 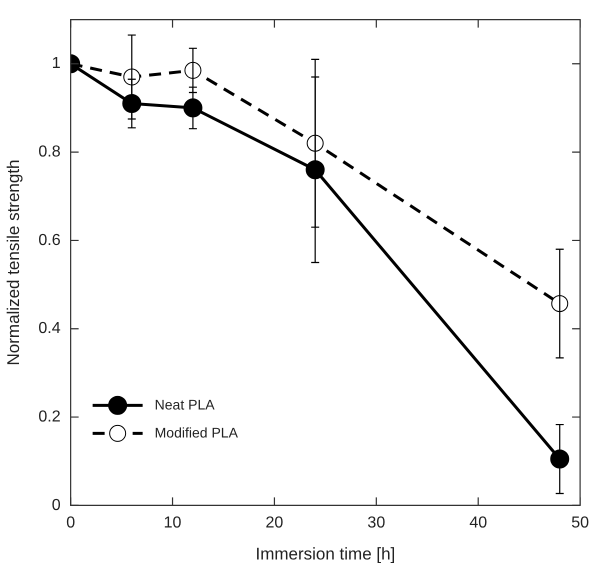 I want to click on x-axis-title: Immersion time [h], so click(x=325, y=554).